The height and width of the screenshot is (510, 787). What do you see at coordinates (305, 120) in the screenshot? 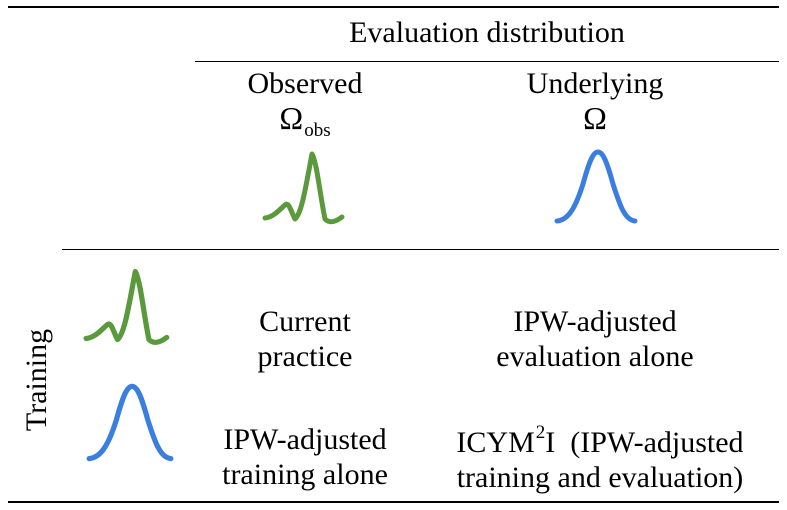
I see `observed-column-symbol: Ωobs` at bounding box center [305, 120].